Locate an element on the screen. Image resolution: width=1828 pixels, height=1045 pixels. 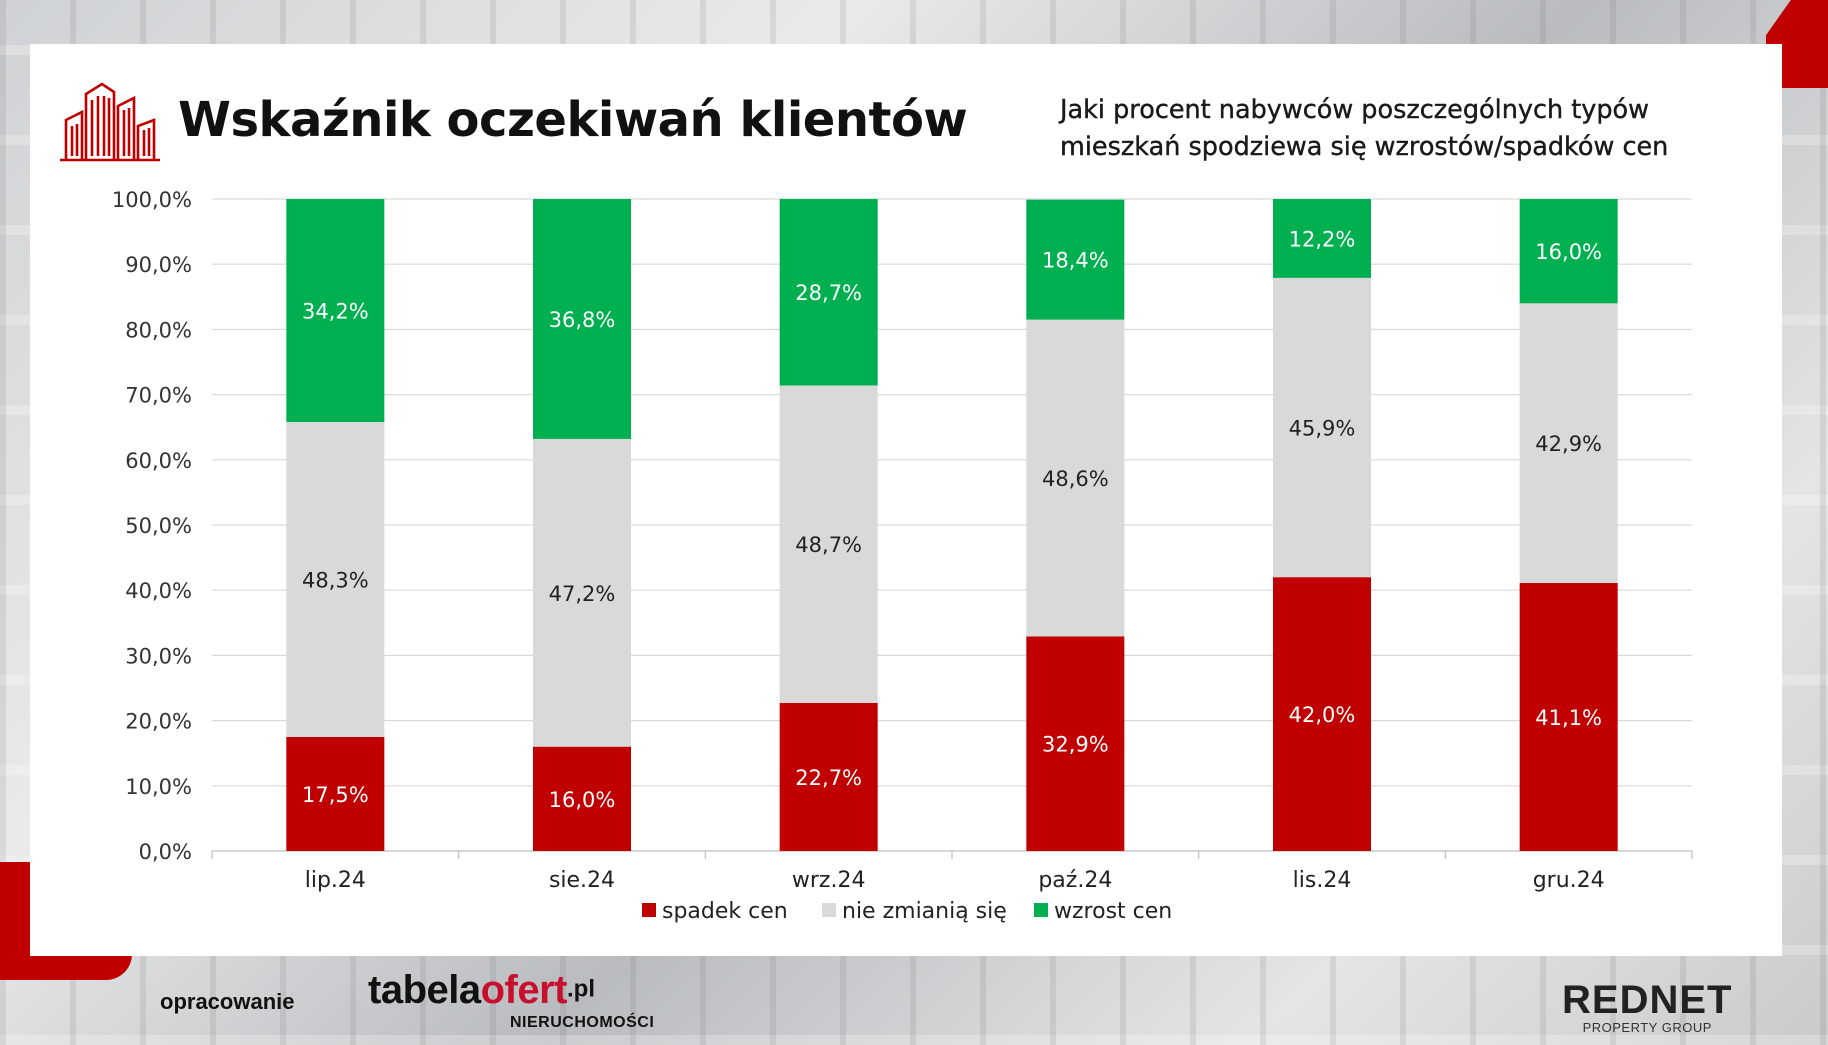
y-tick-label: 30,0% is located at coordinates (158, 656).